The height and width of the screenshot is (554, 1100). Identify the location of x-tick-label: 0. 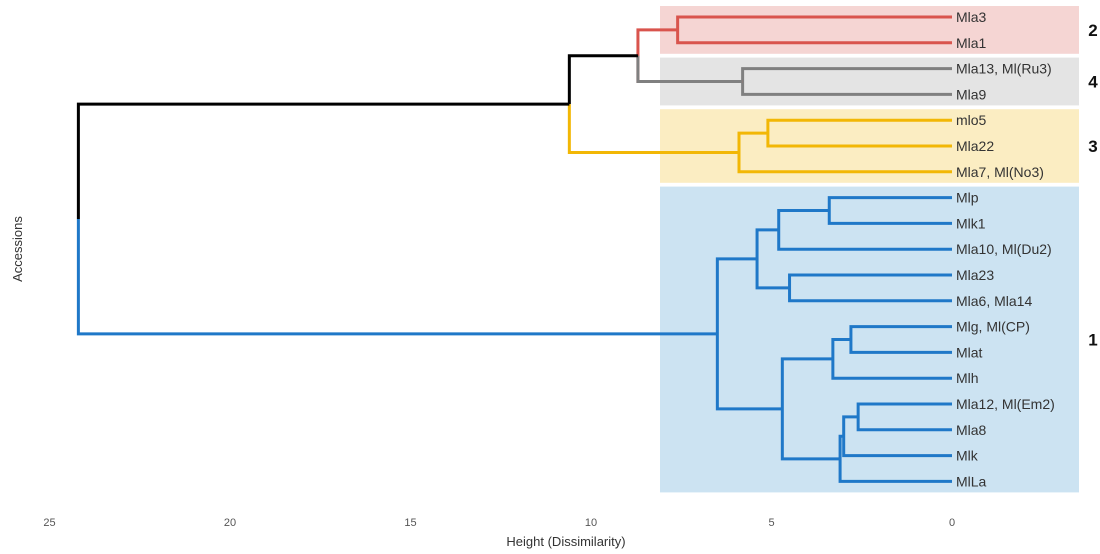
(952, 523).